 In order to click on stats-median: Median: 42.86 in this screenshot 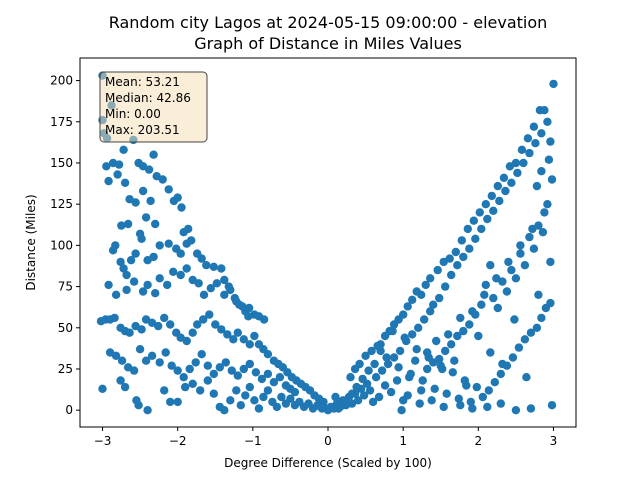, I will do `click(148, 98)`.